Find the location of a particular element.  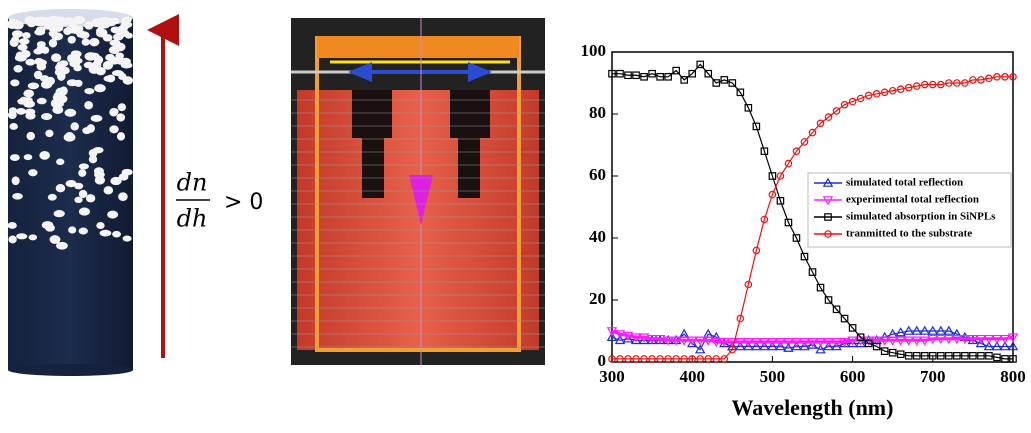

legend-label: simulated absorption in SiNPLs is located at coordinates (921, 217).